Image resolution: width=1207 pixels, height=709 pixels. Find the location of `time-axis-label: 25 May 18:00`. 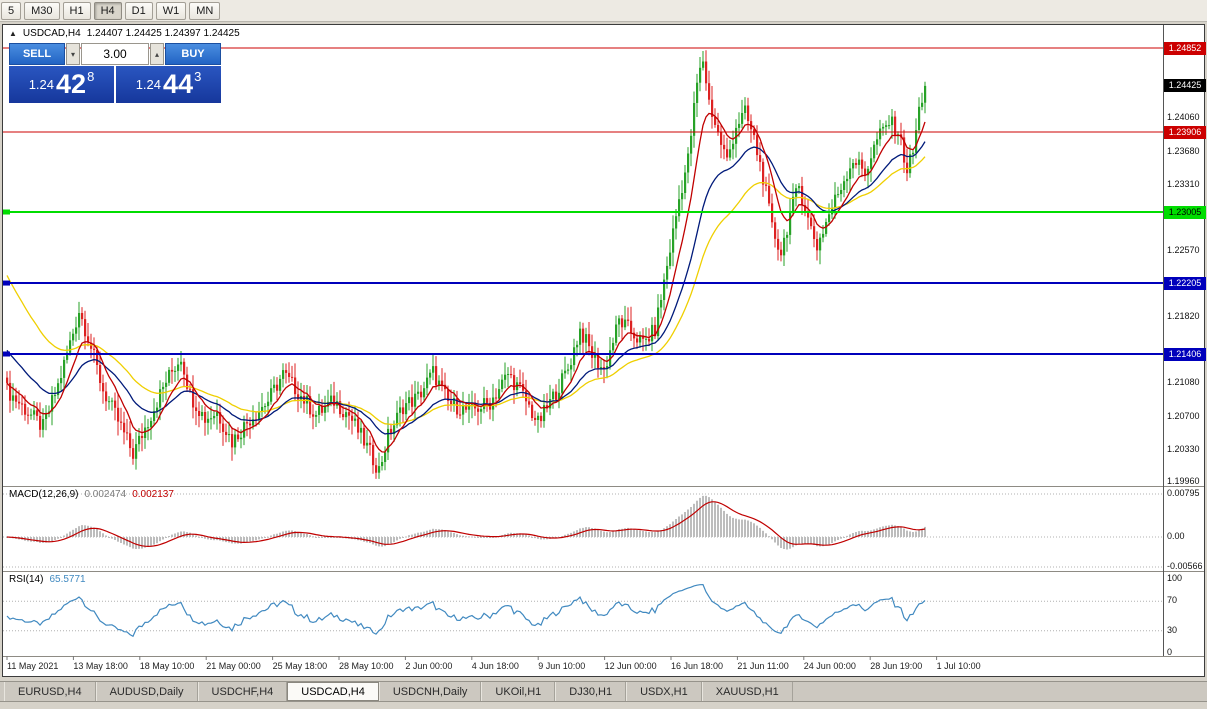

time-axis-label: 25 May 18:00 is located at coordinates (300, 666).